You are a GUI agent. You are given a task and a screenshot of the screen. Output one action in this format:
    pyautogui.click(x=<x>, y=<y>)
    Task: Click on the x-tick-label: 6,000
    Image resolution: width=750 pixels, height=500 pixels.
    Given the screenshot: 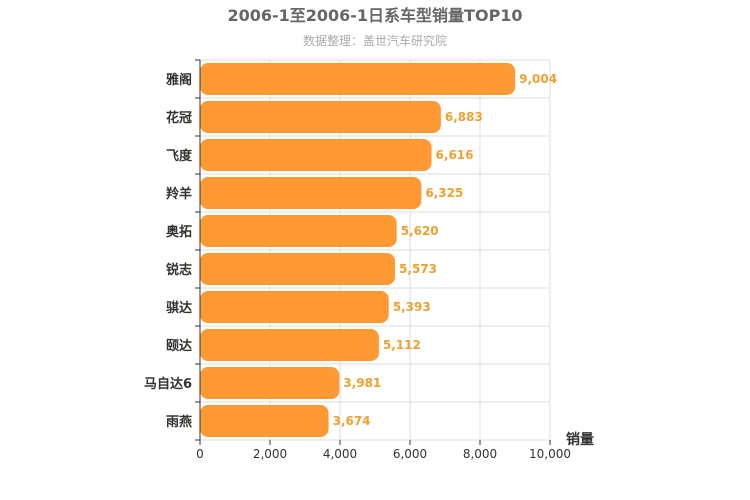 What is the action you would take?
    pyautogui.click(x=410, y=454)
    